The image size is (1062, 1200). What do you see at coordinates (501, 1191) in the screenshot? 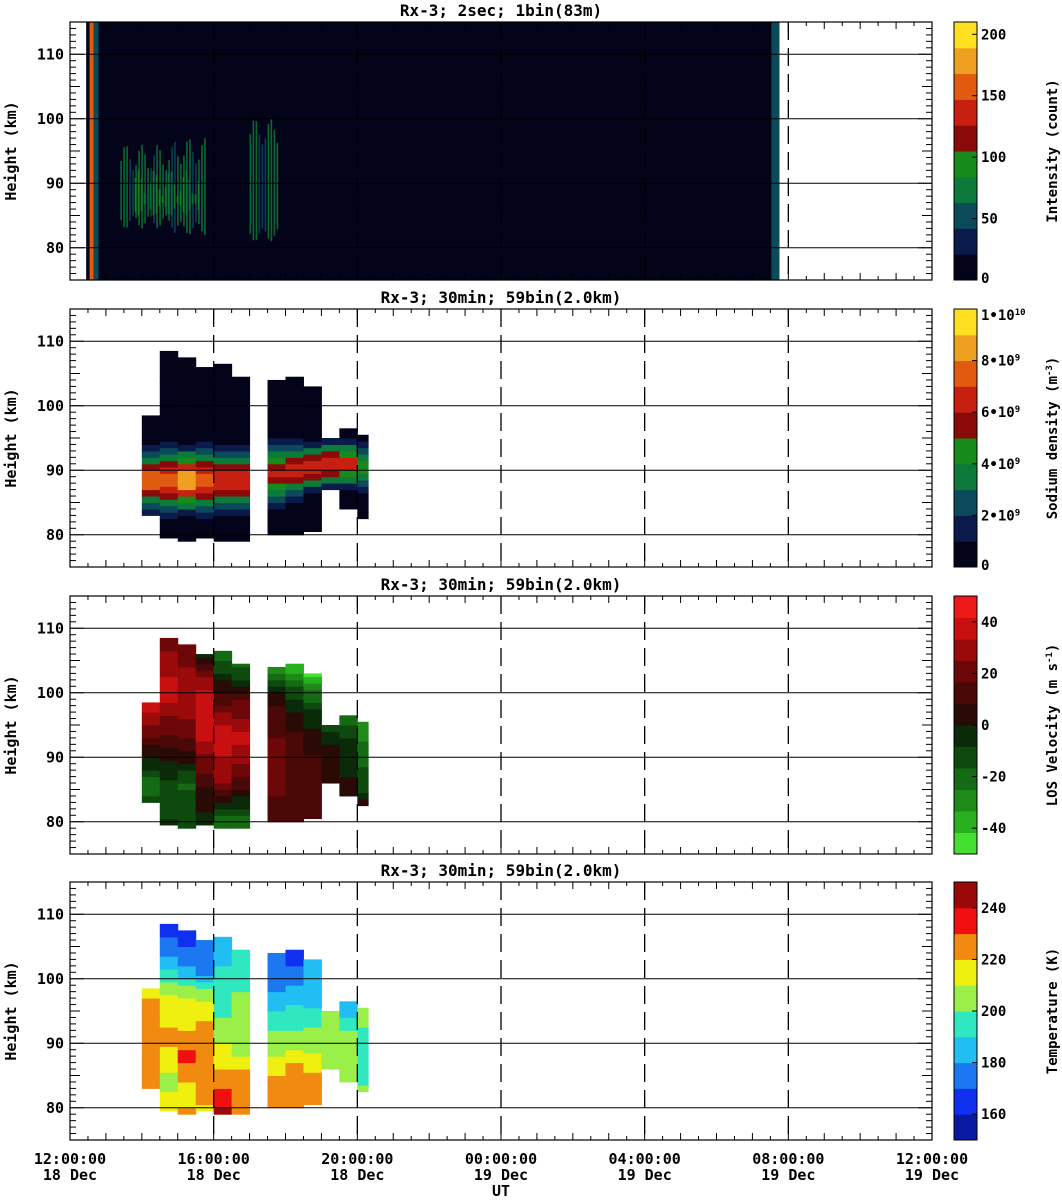
I see `x-axis-label: UT` at bounding box center [501, 1191].